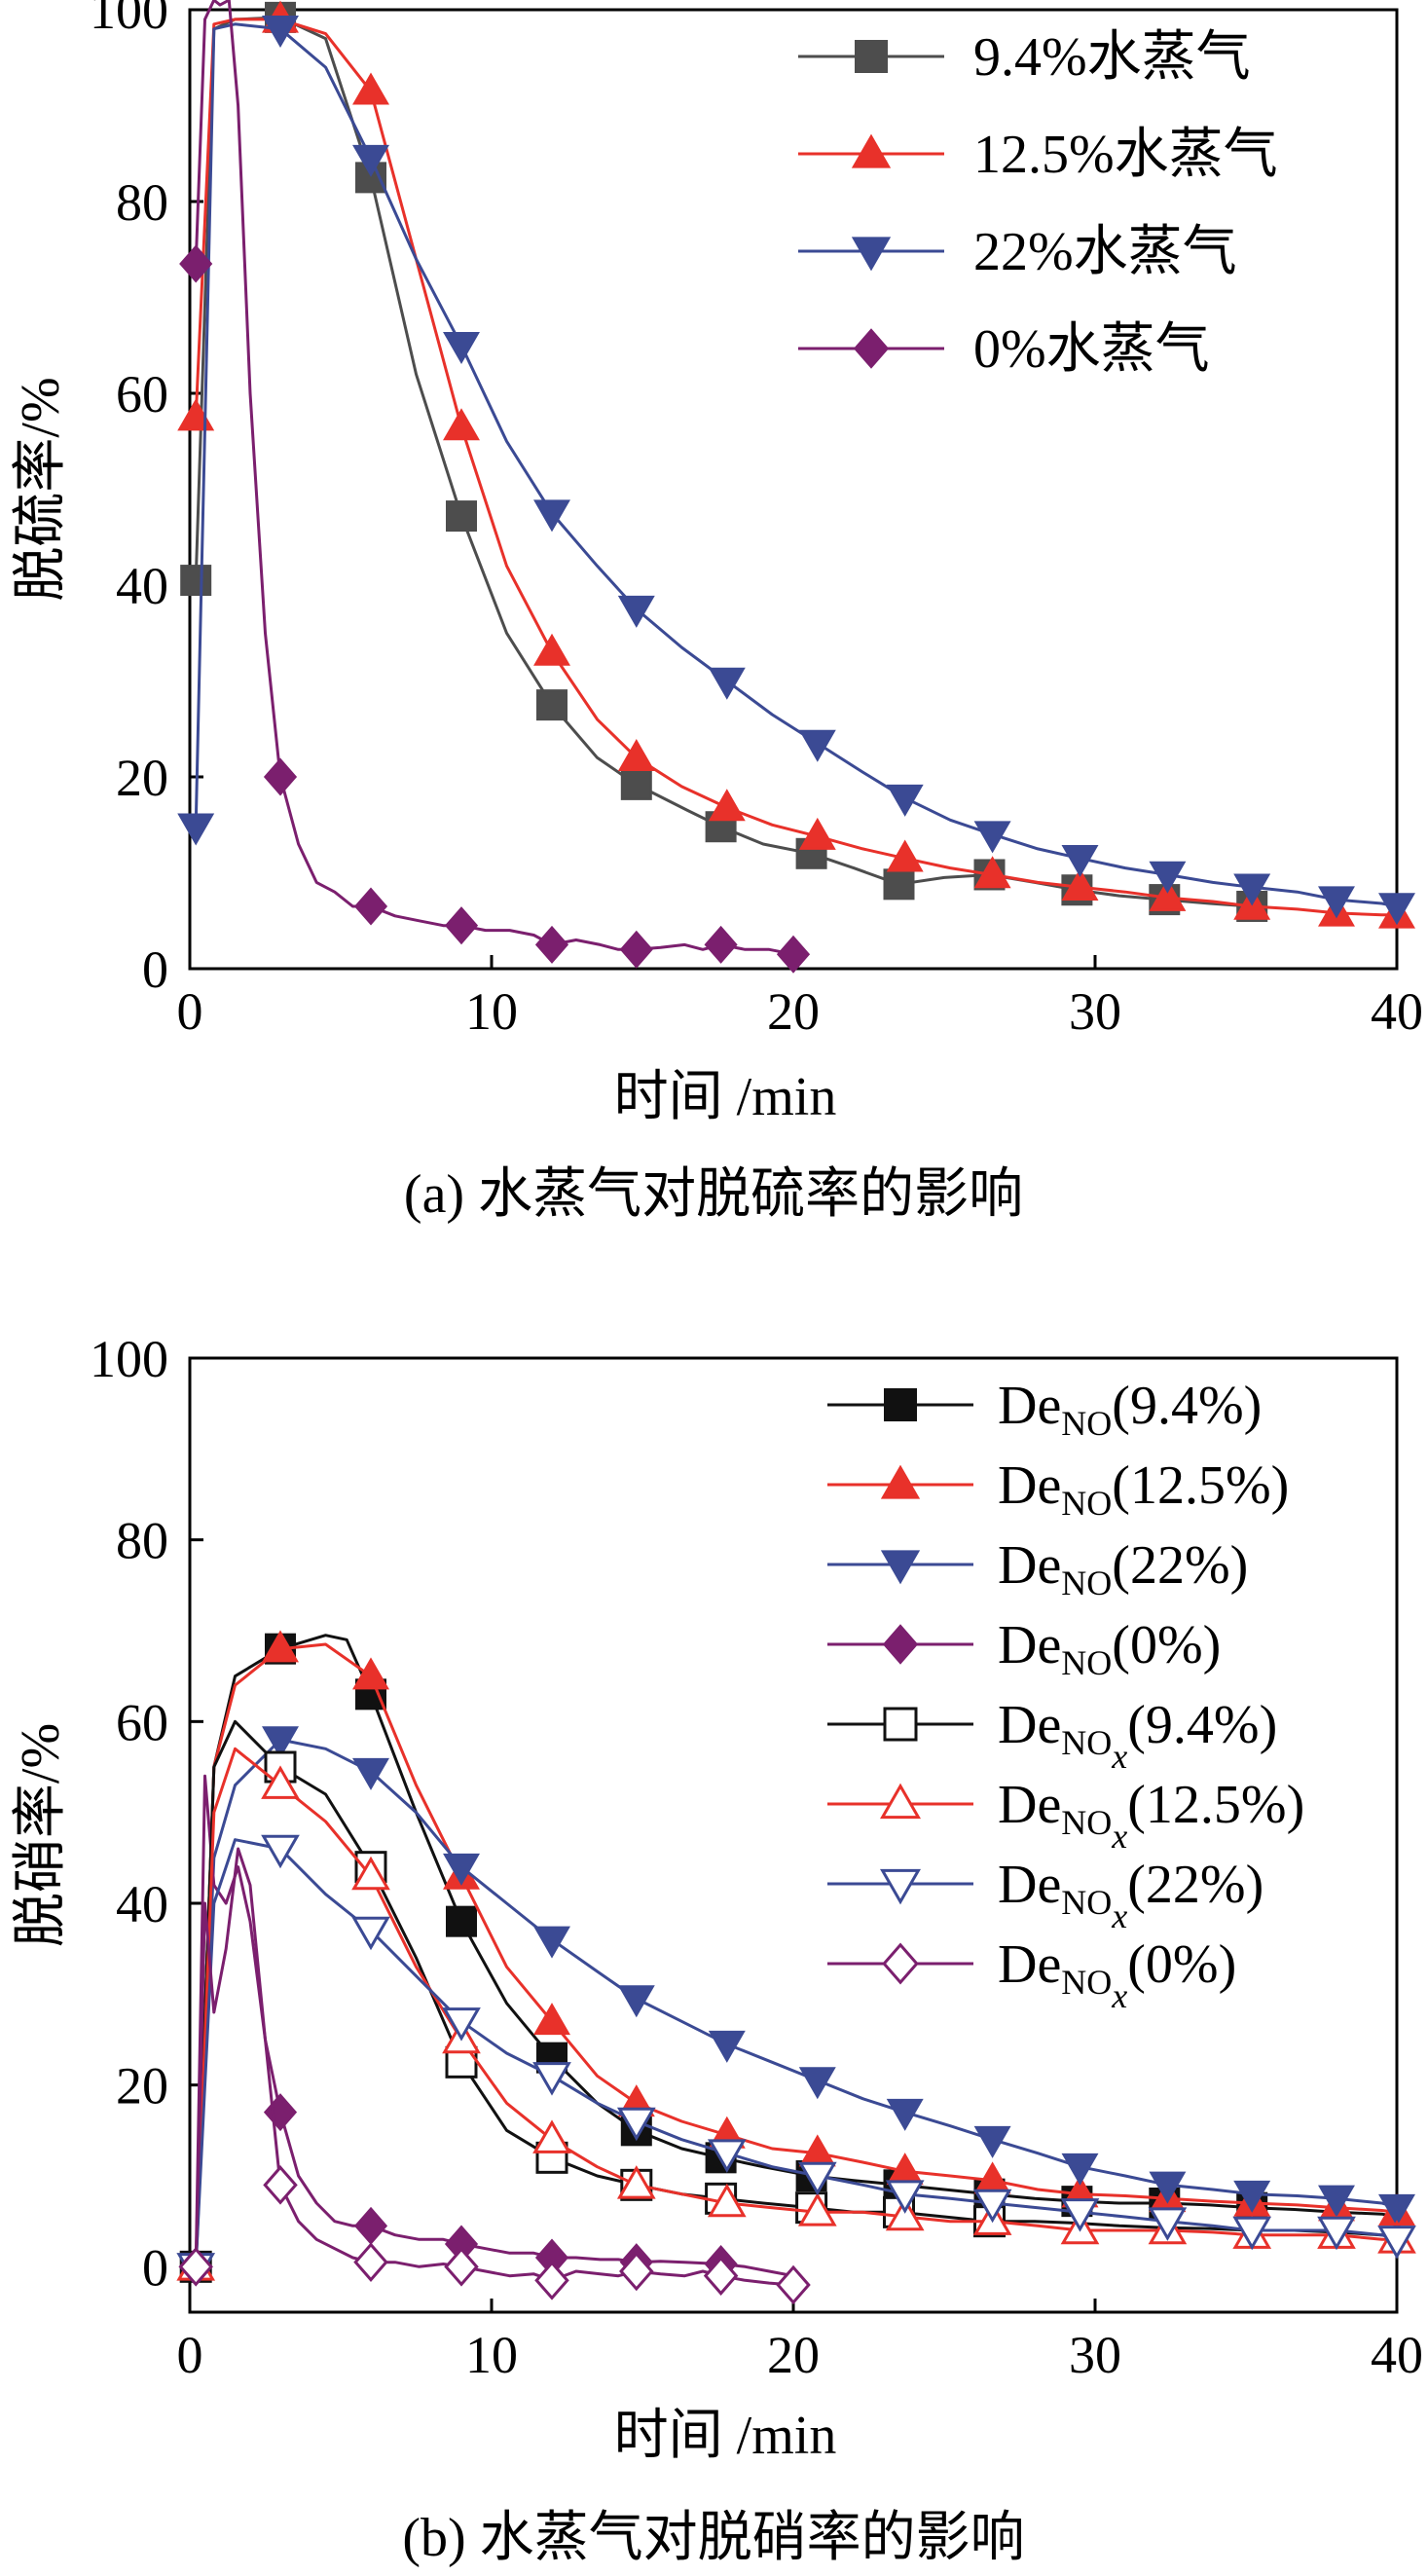  I want to click on x-tick-label: 10, so click(491, 1011).